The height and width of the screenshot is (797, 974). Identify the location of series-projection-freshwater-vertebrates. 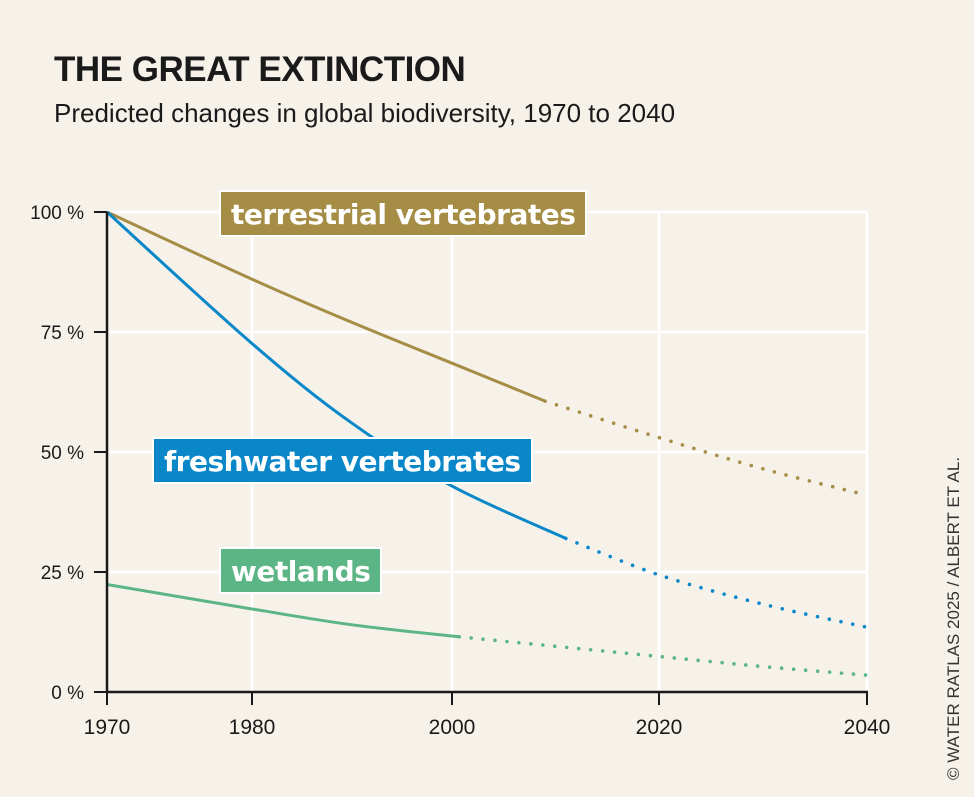
(716, 582).